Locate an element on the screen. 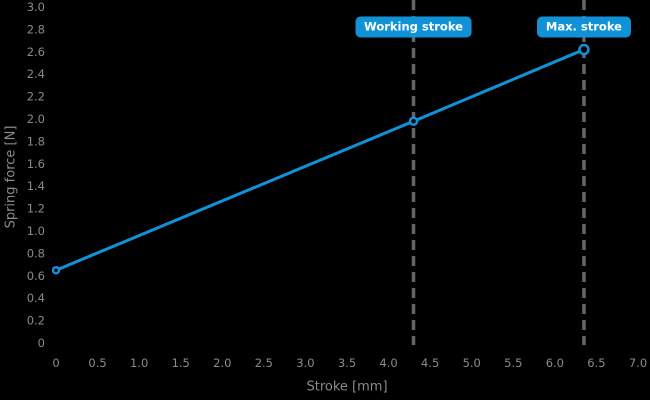 The height and width of the screenshot is (400, 650). x-axis-label: Stroke [mm] is located at coordinates (347, 387).